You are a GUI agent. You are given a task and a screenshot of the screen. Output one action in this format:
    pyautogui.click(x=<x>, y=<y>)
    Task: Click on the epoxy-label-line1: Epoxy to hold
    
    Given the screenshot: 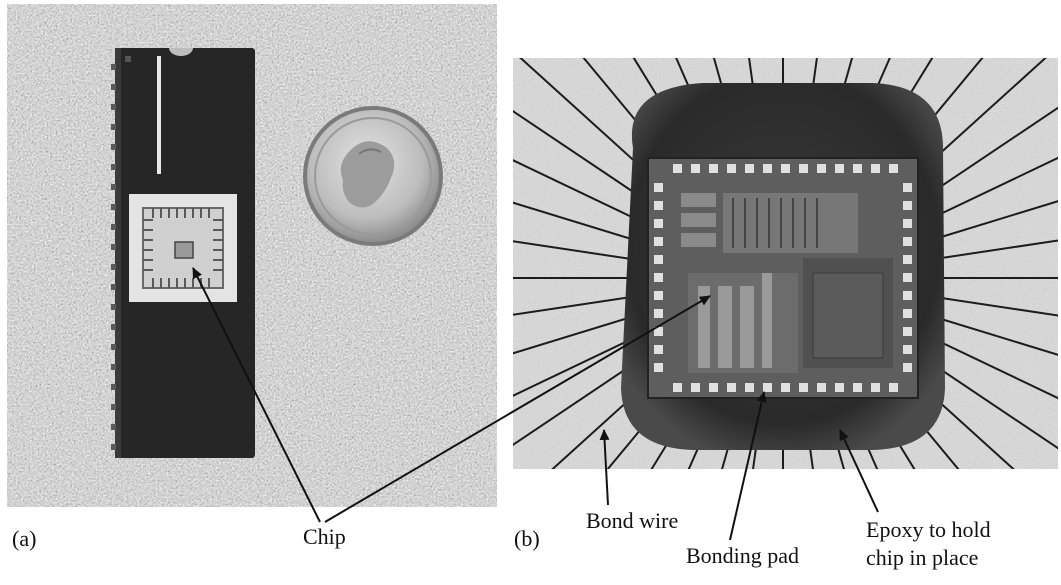 What is the action you would take?
    pyautogui.click(x=928, y=529)
    